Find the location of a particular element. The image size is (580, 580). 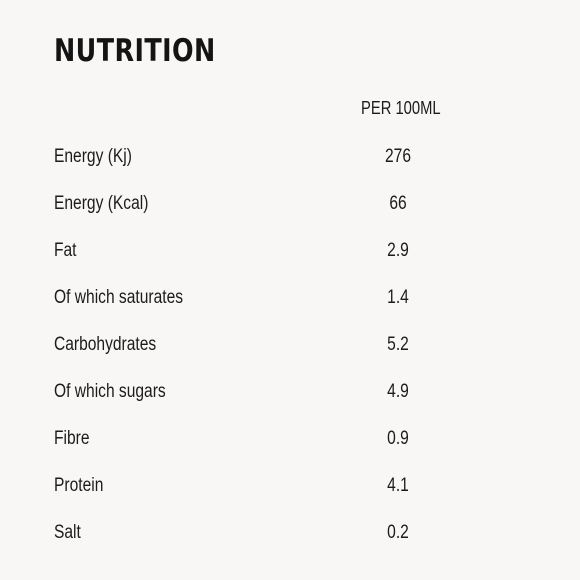

nutrition-row-energy-kj: Energy (Kj) 276 is located at coordinates (304, 166).